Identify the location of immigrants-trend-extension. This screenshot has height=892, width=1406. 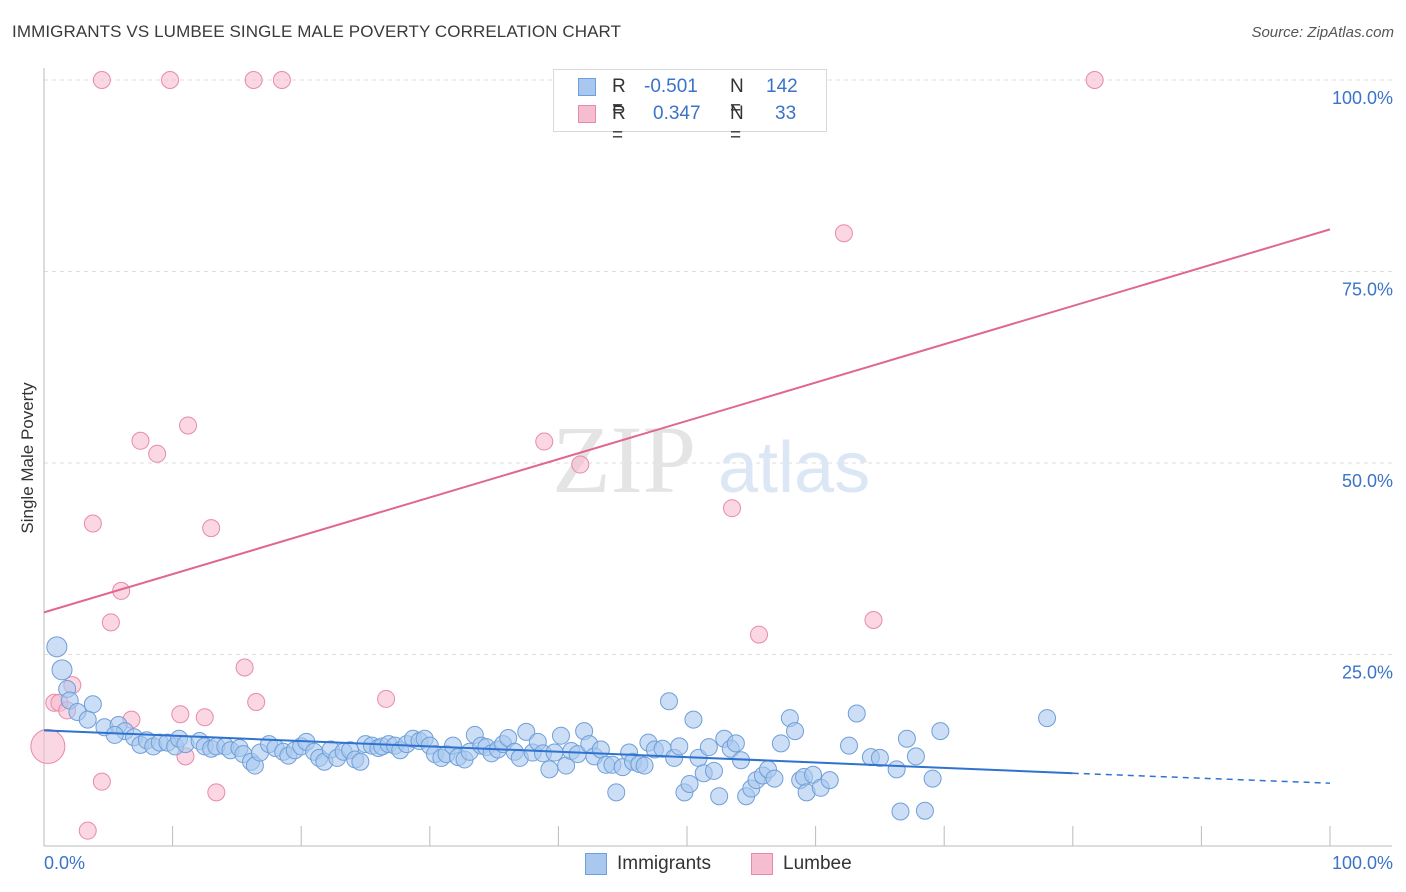
(1201, 778).